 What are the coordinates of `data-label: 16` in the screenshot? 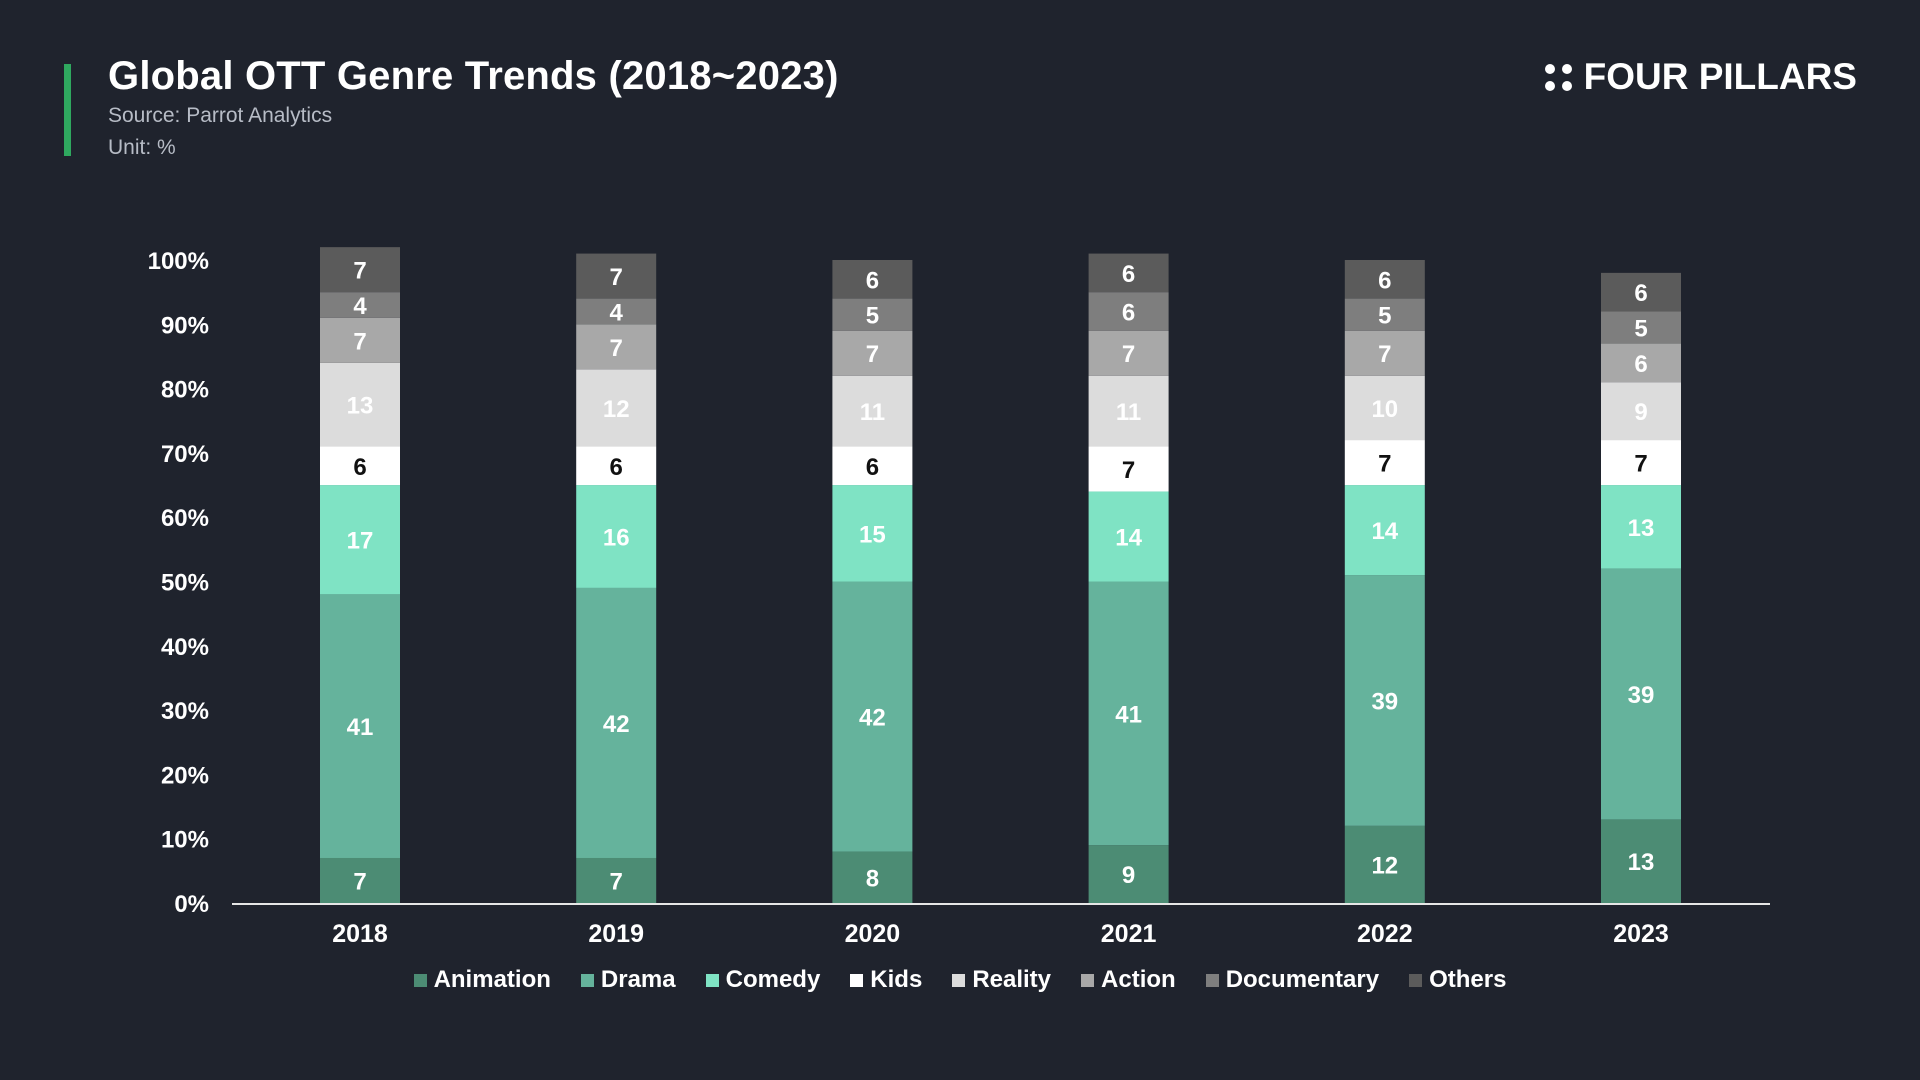 It's located at (616, 537).